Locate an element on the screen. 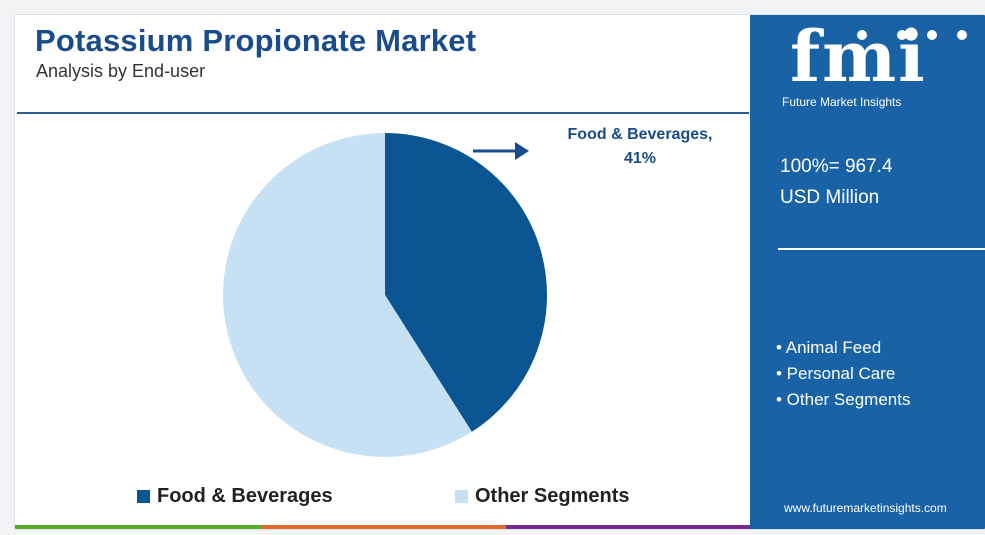 Image resolution: width=985 pixels, height=535 pixels. chart-title: Potassium Propionate Market is located at coordinates (256, 40).